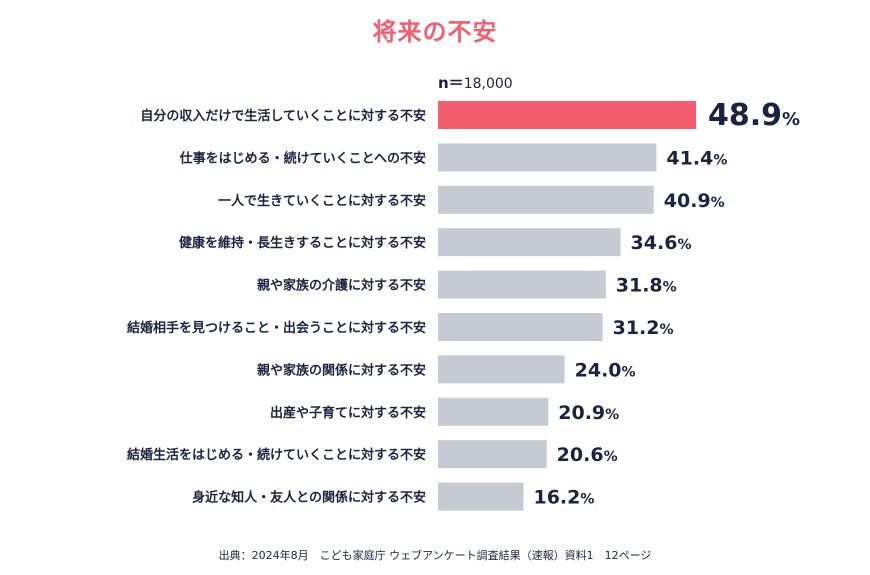  Describe the element at coordinates (754, 115) in the screenshot. I see `value-label: 48.9%` at that location.